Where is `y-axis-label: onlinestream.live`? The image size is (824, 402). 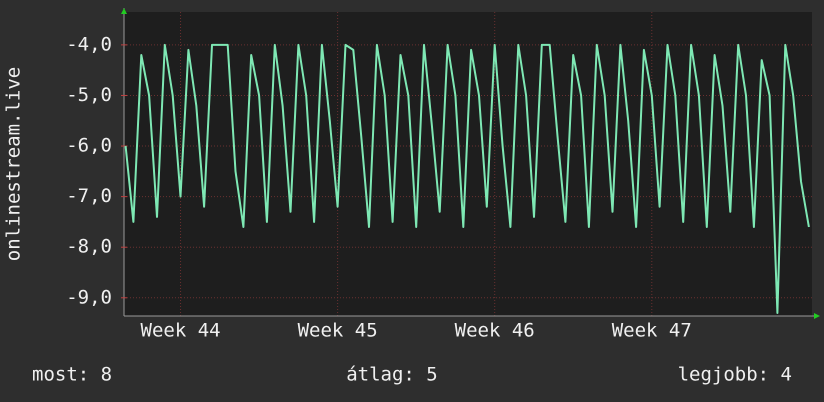
y-axis-label: onlinestream.live is located at coordinates (14, 164).